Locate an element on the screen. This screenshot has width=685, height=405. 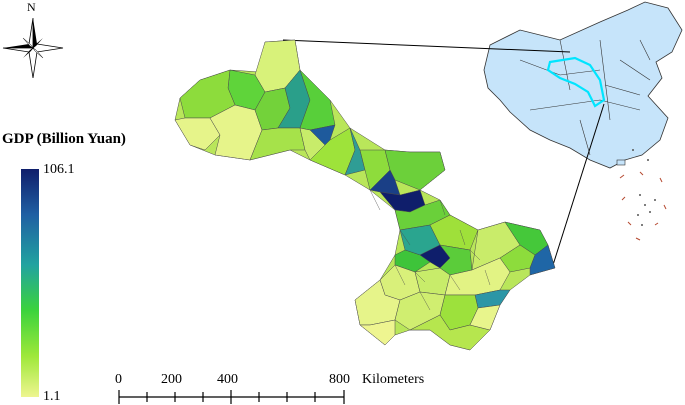
scale-unit: Kilometers is located at coordinates (393, 379).